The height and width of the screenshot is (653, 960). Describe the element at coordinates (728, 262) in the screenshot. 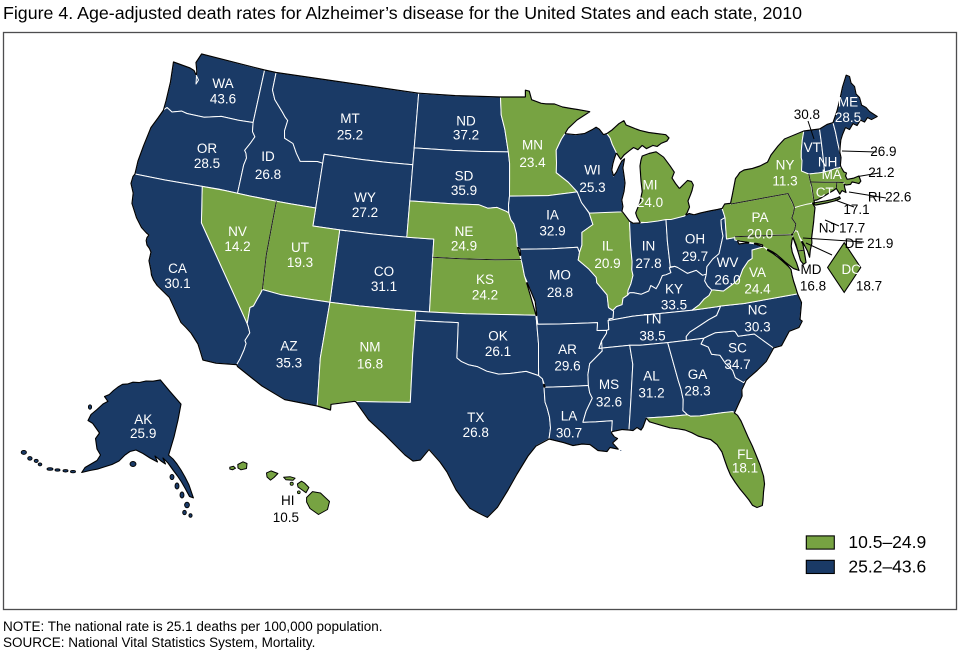

I see `svg-text: WV` at that location.